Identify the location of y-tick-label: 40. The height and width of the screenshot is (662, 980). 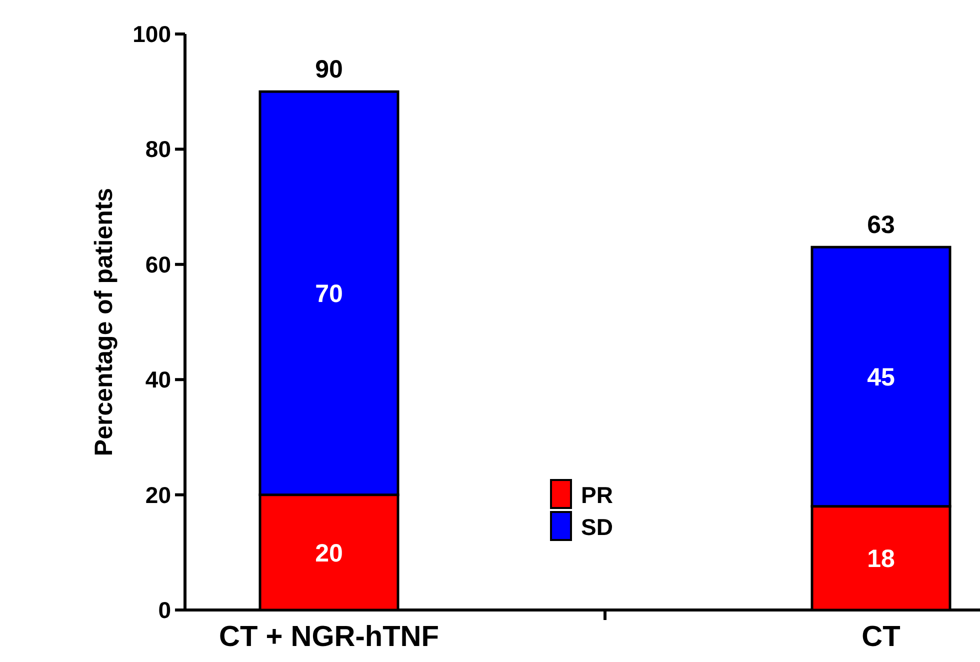
(158, 379).